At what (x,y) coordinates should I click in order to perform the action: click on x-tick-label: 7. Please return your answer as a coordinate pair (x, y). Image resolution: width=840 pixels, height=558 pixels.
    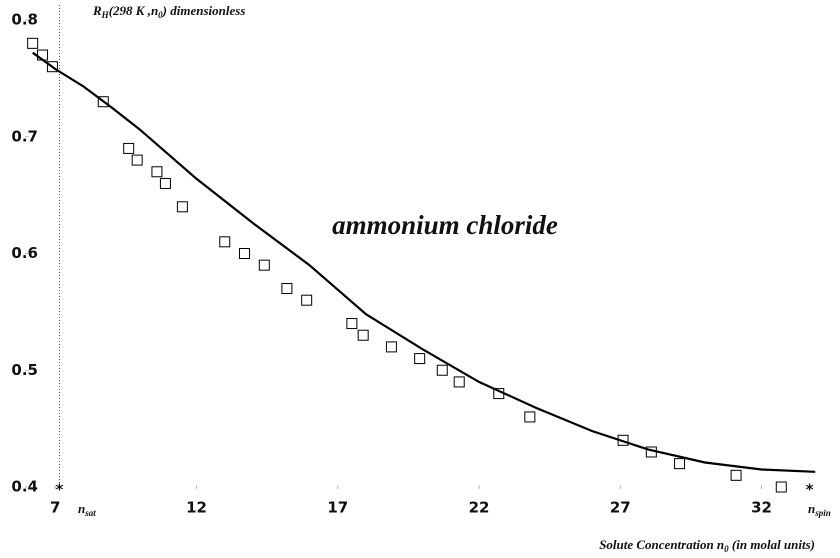
    Looking at the image, I should click on (55, 508).